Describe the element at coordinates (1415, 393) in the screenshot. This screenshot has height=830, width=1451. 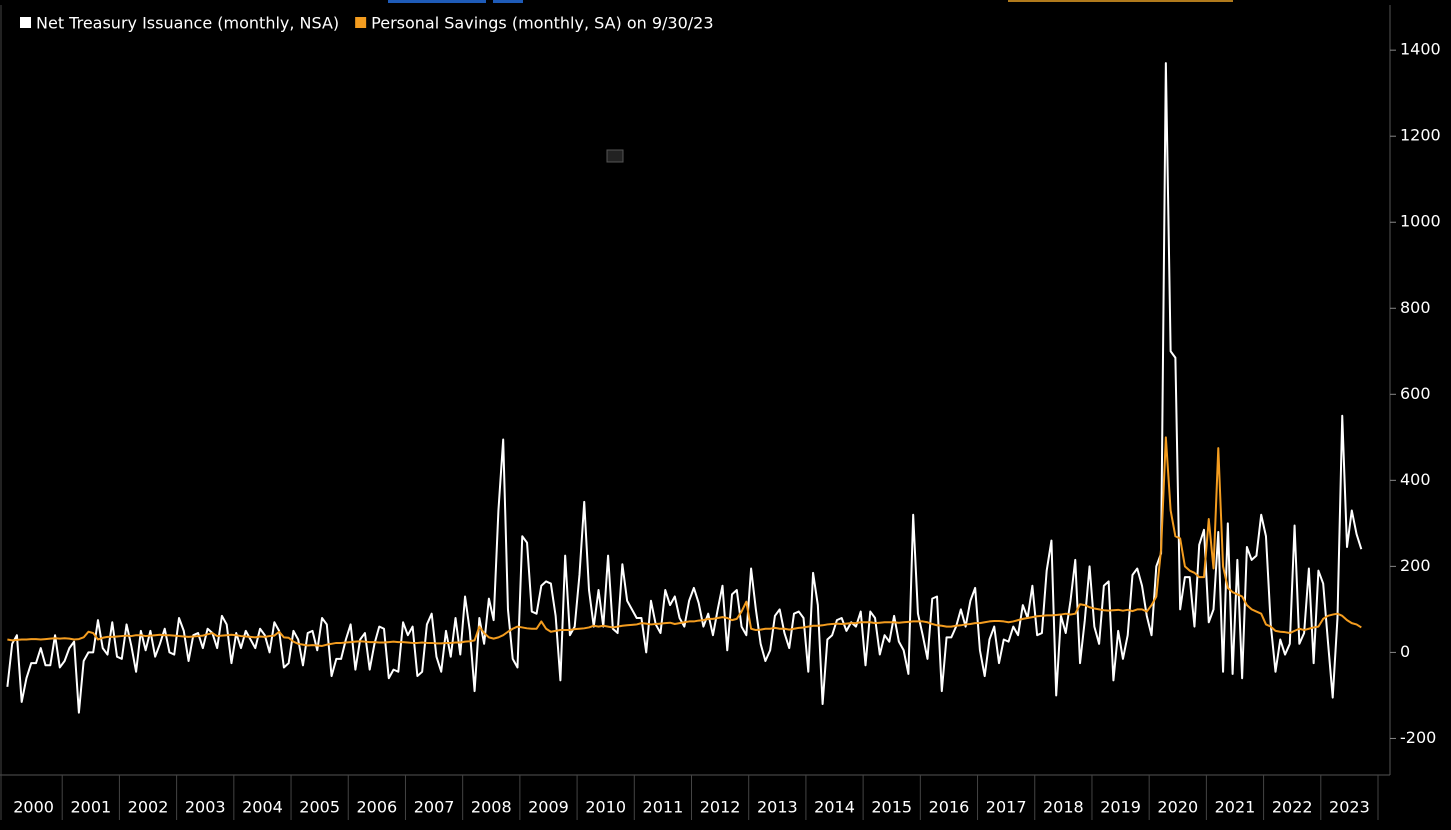
I see `y-tick-label: 600` at that location.